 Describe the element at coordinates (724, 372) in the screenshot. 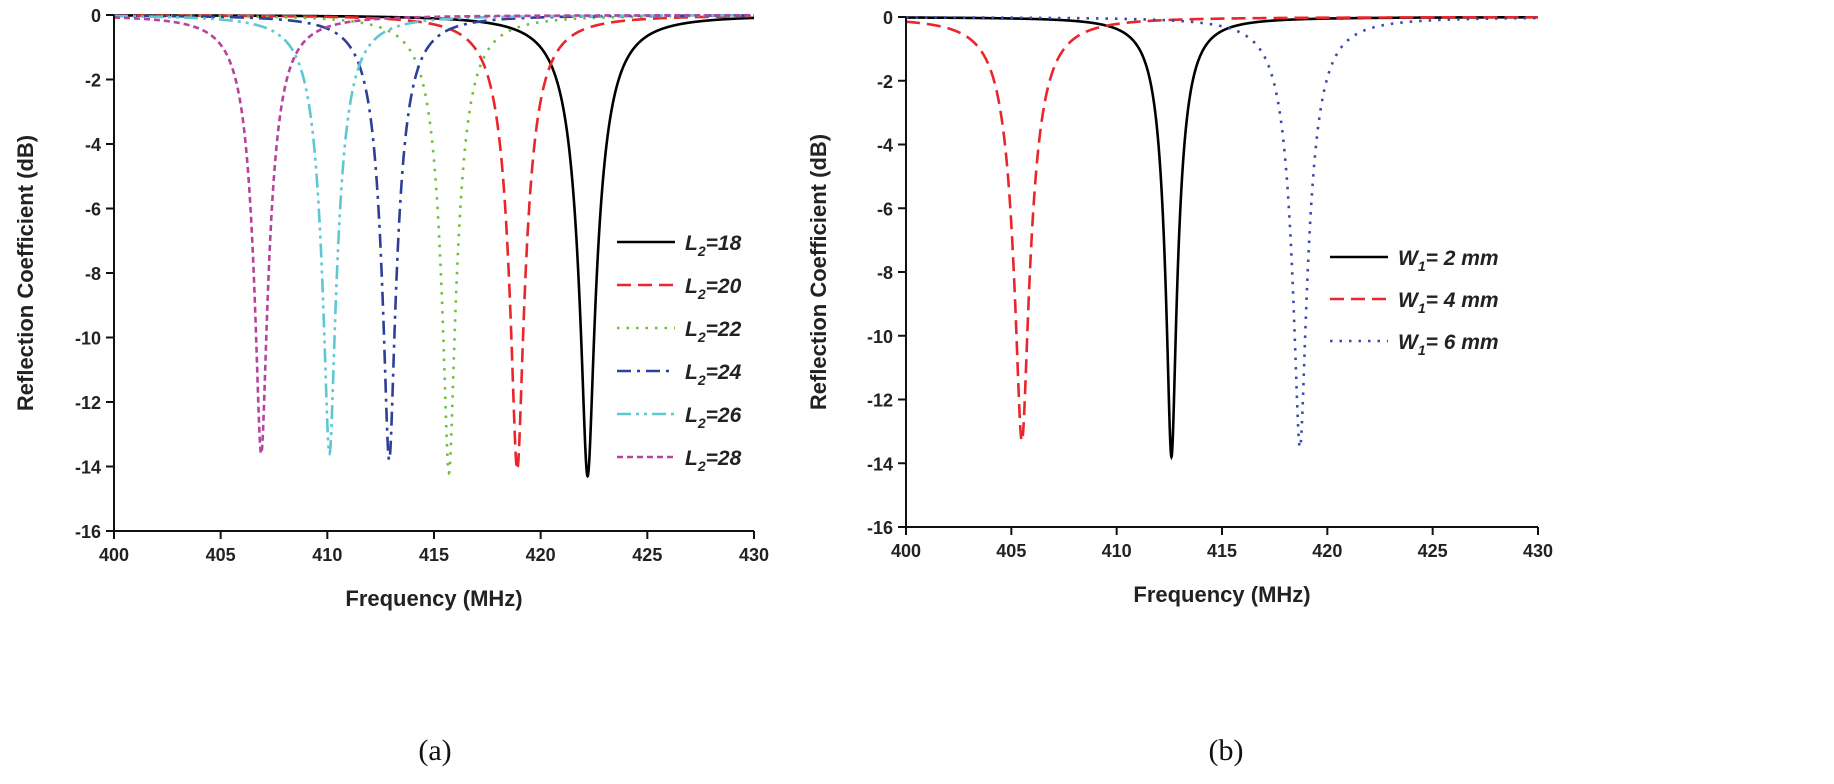

I see `legend-rest: =24` at that location.